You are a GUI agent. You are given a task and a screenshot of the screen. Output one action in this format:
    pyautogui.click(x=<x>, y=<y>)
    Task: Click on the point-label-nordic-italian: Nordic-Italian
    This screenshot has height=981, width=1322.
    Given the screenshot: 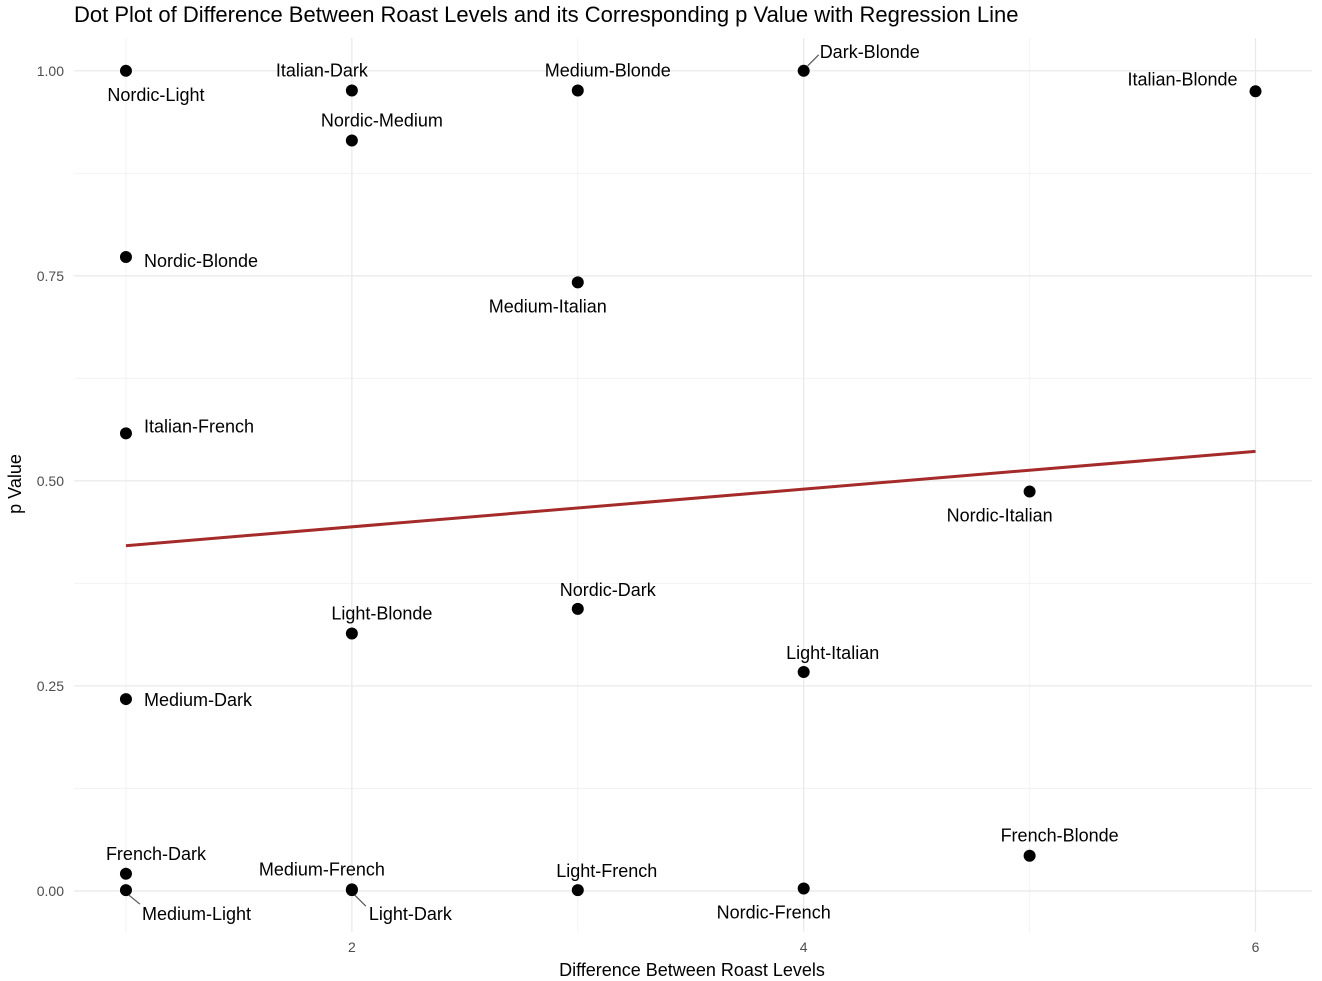 What is the action you would take?
    pyautogui.click(x=1000, y=516)
    